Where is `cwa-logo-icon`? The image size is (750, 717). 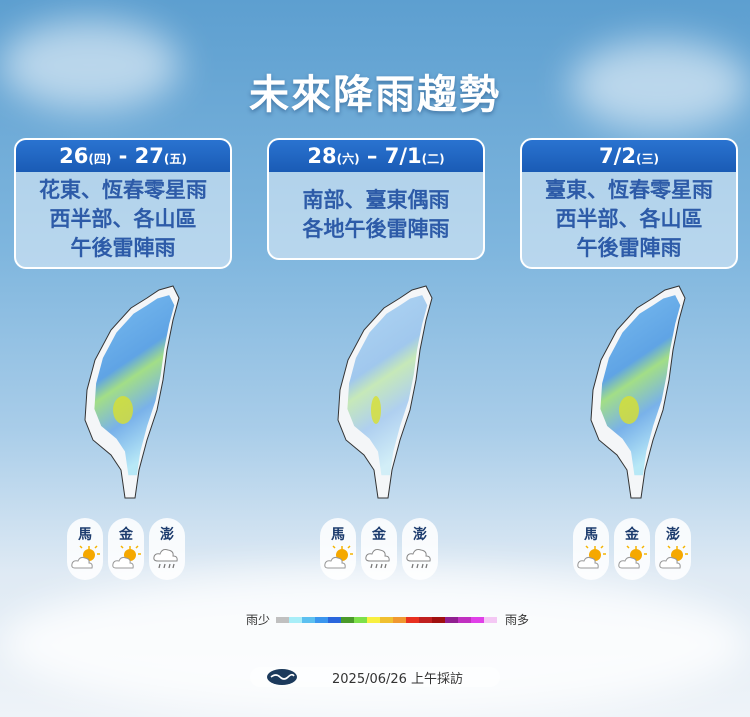
cwa-logo-icon is located at coordinates (282, 677).